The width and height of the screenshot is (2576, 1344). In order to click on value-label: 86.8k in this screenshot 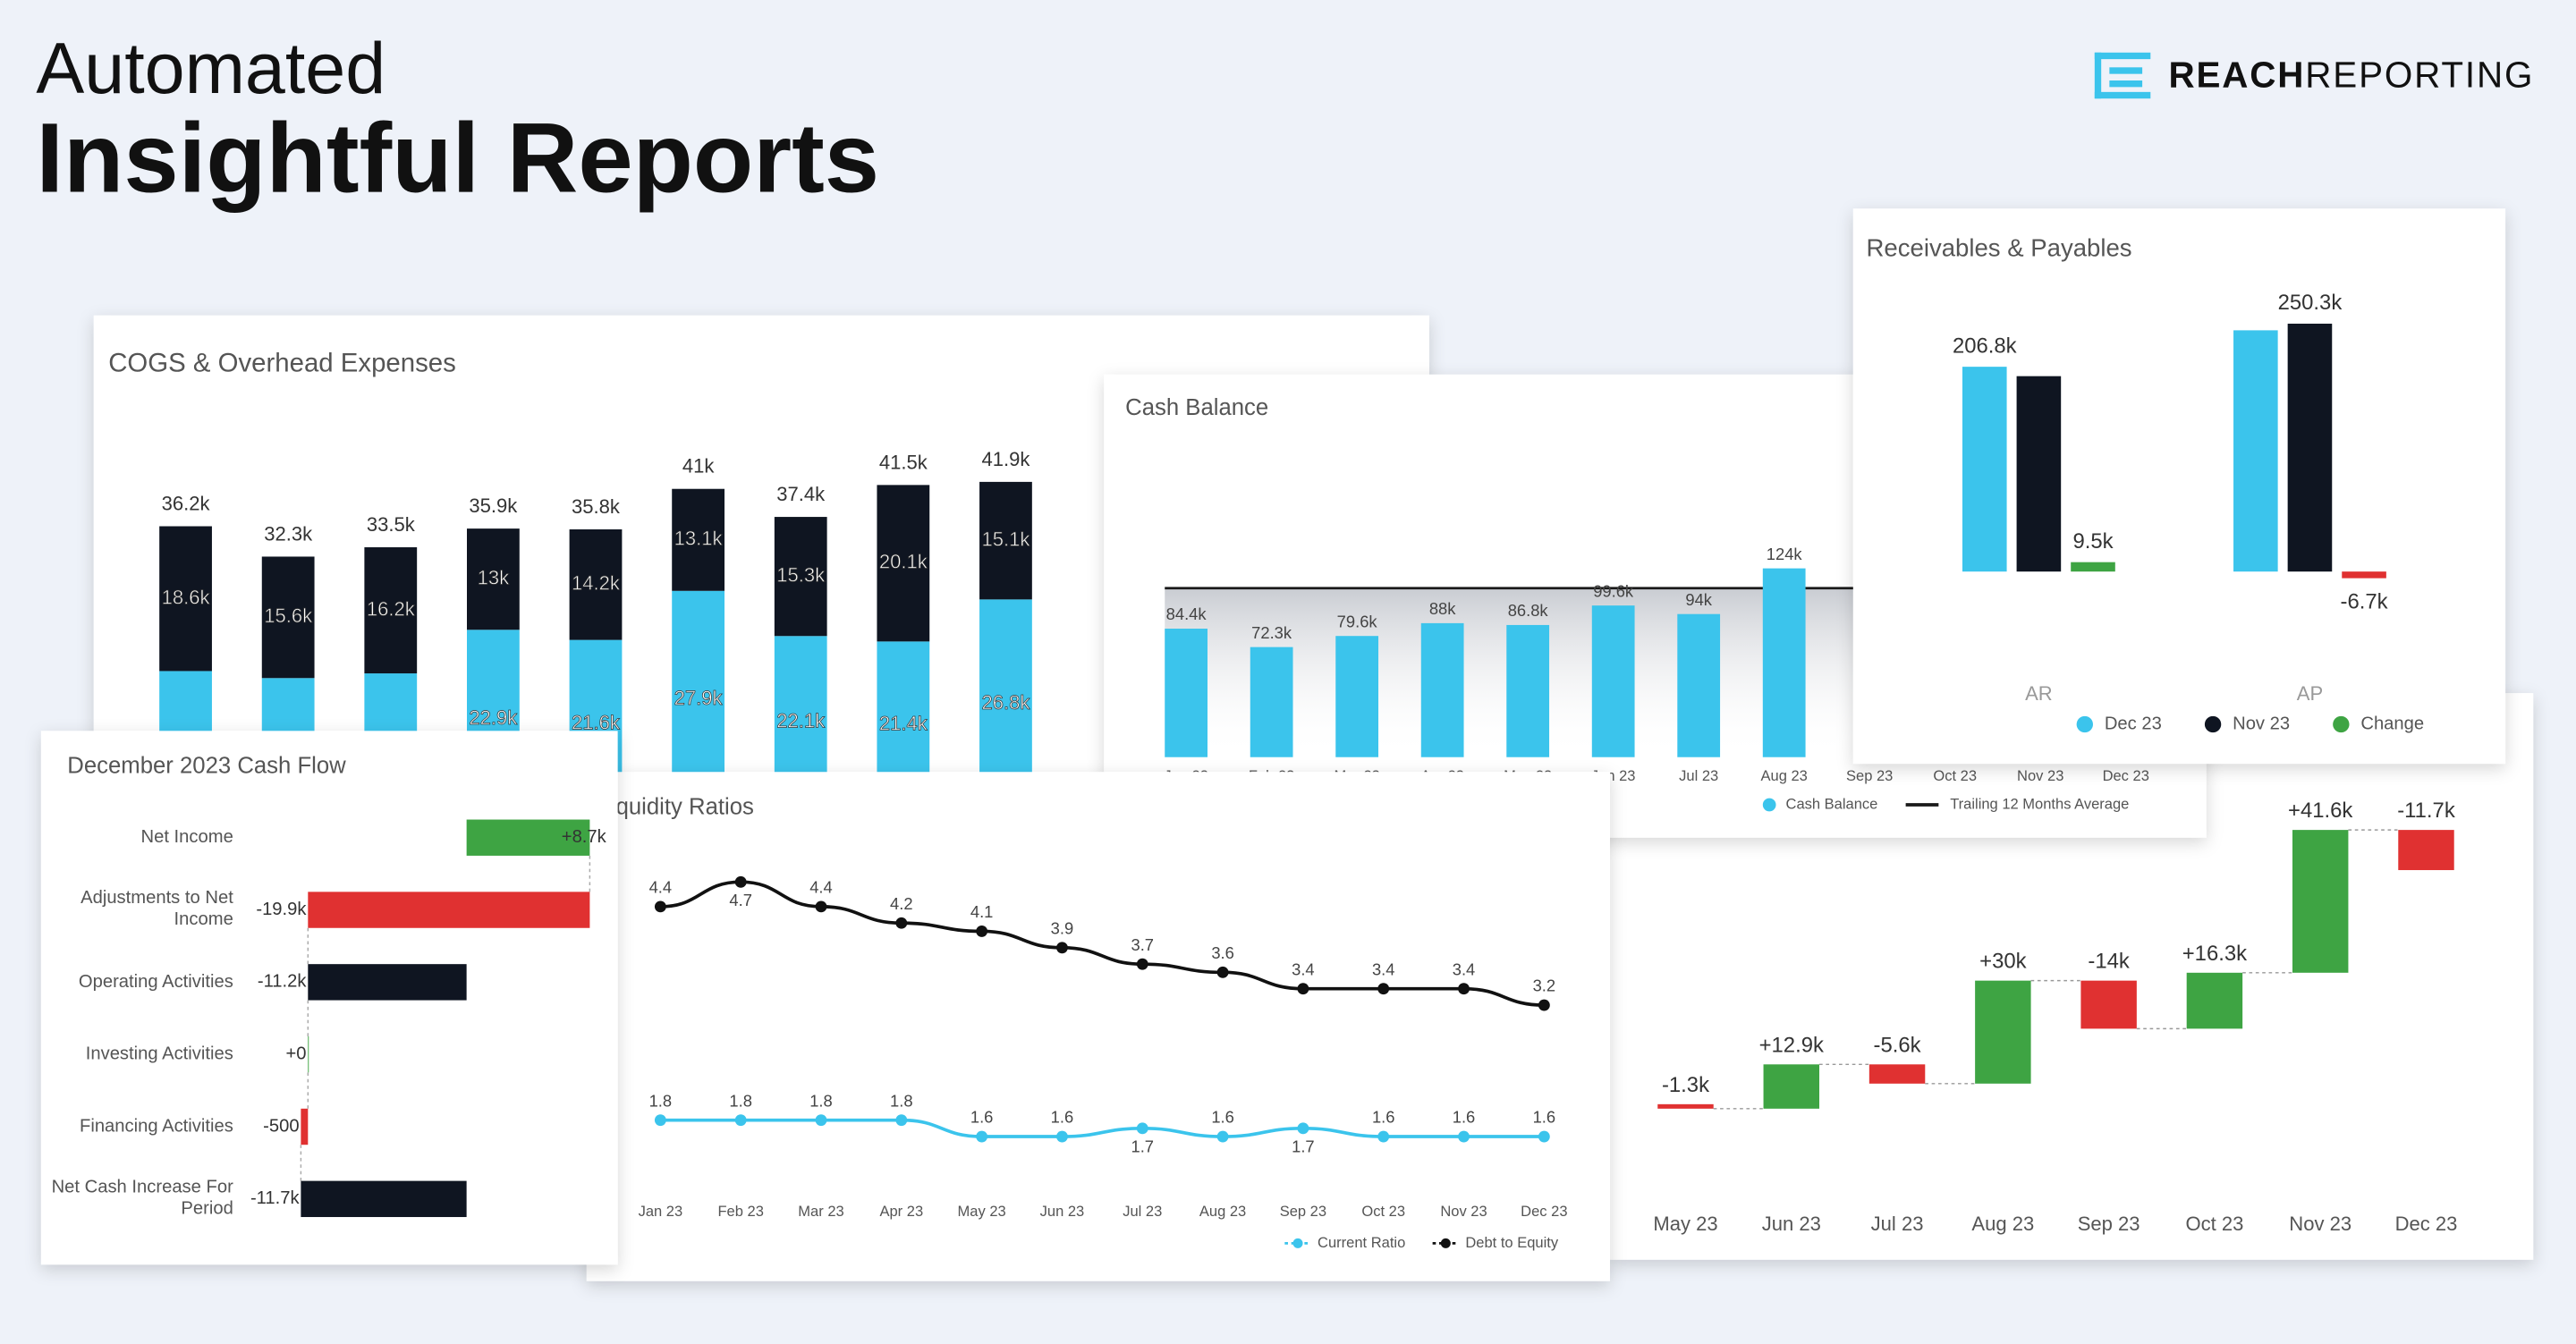, I will do `click(1528, 610)`.